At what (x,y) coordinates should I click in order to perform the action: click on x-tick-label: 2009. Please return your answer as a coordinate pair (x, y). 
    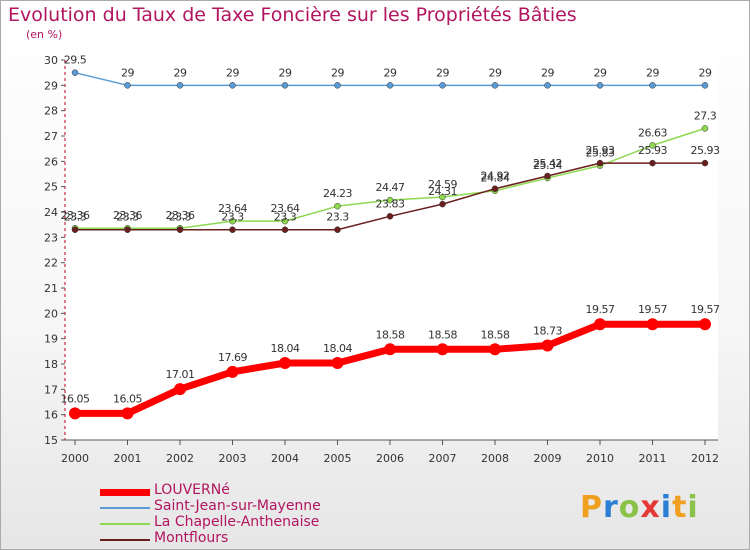
    Looking at the image, I should click on (548, 458).